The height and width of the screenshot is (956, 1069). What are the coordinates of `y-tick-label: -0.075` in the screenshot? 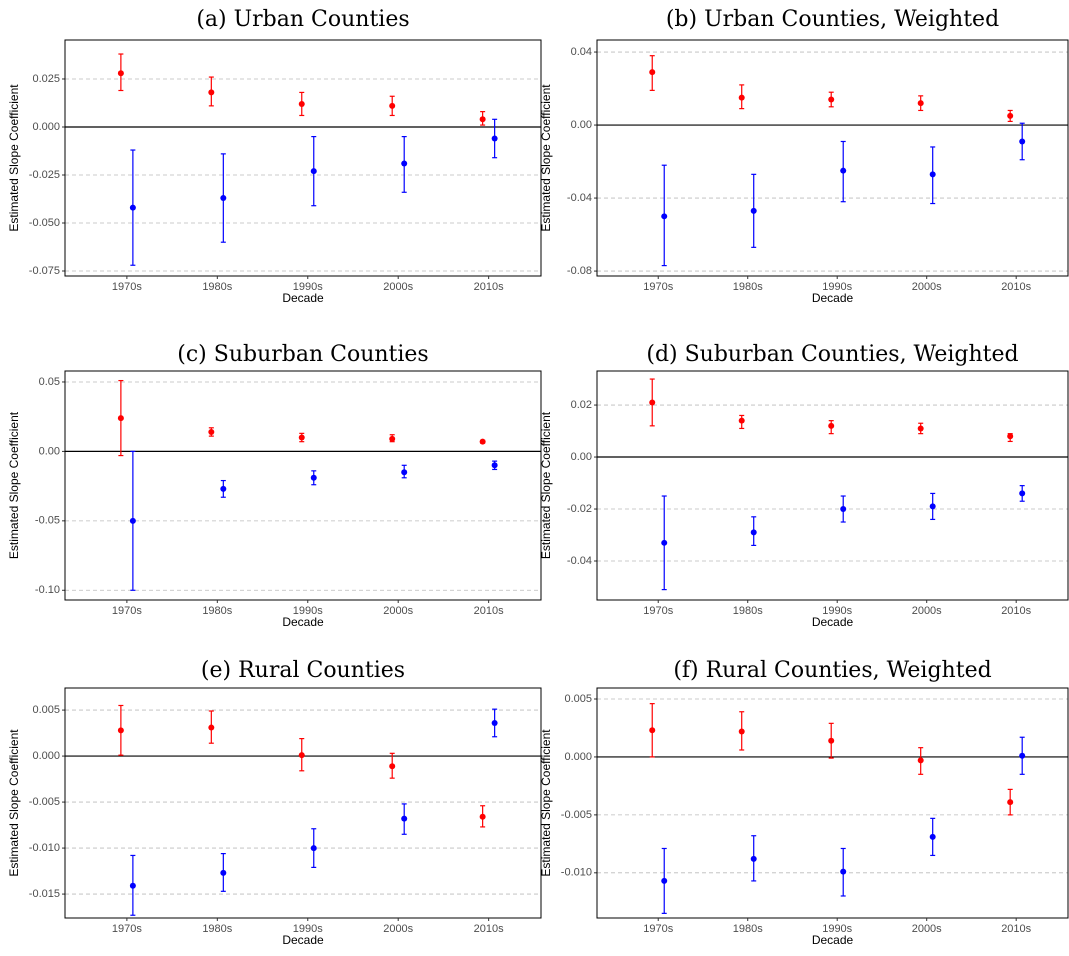 It's located at (44, 271).